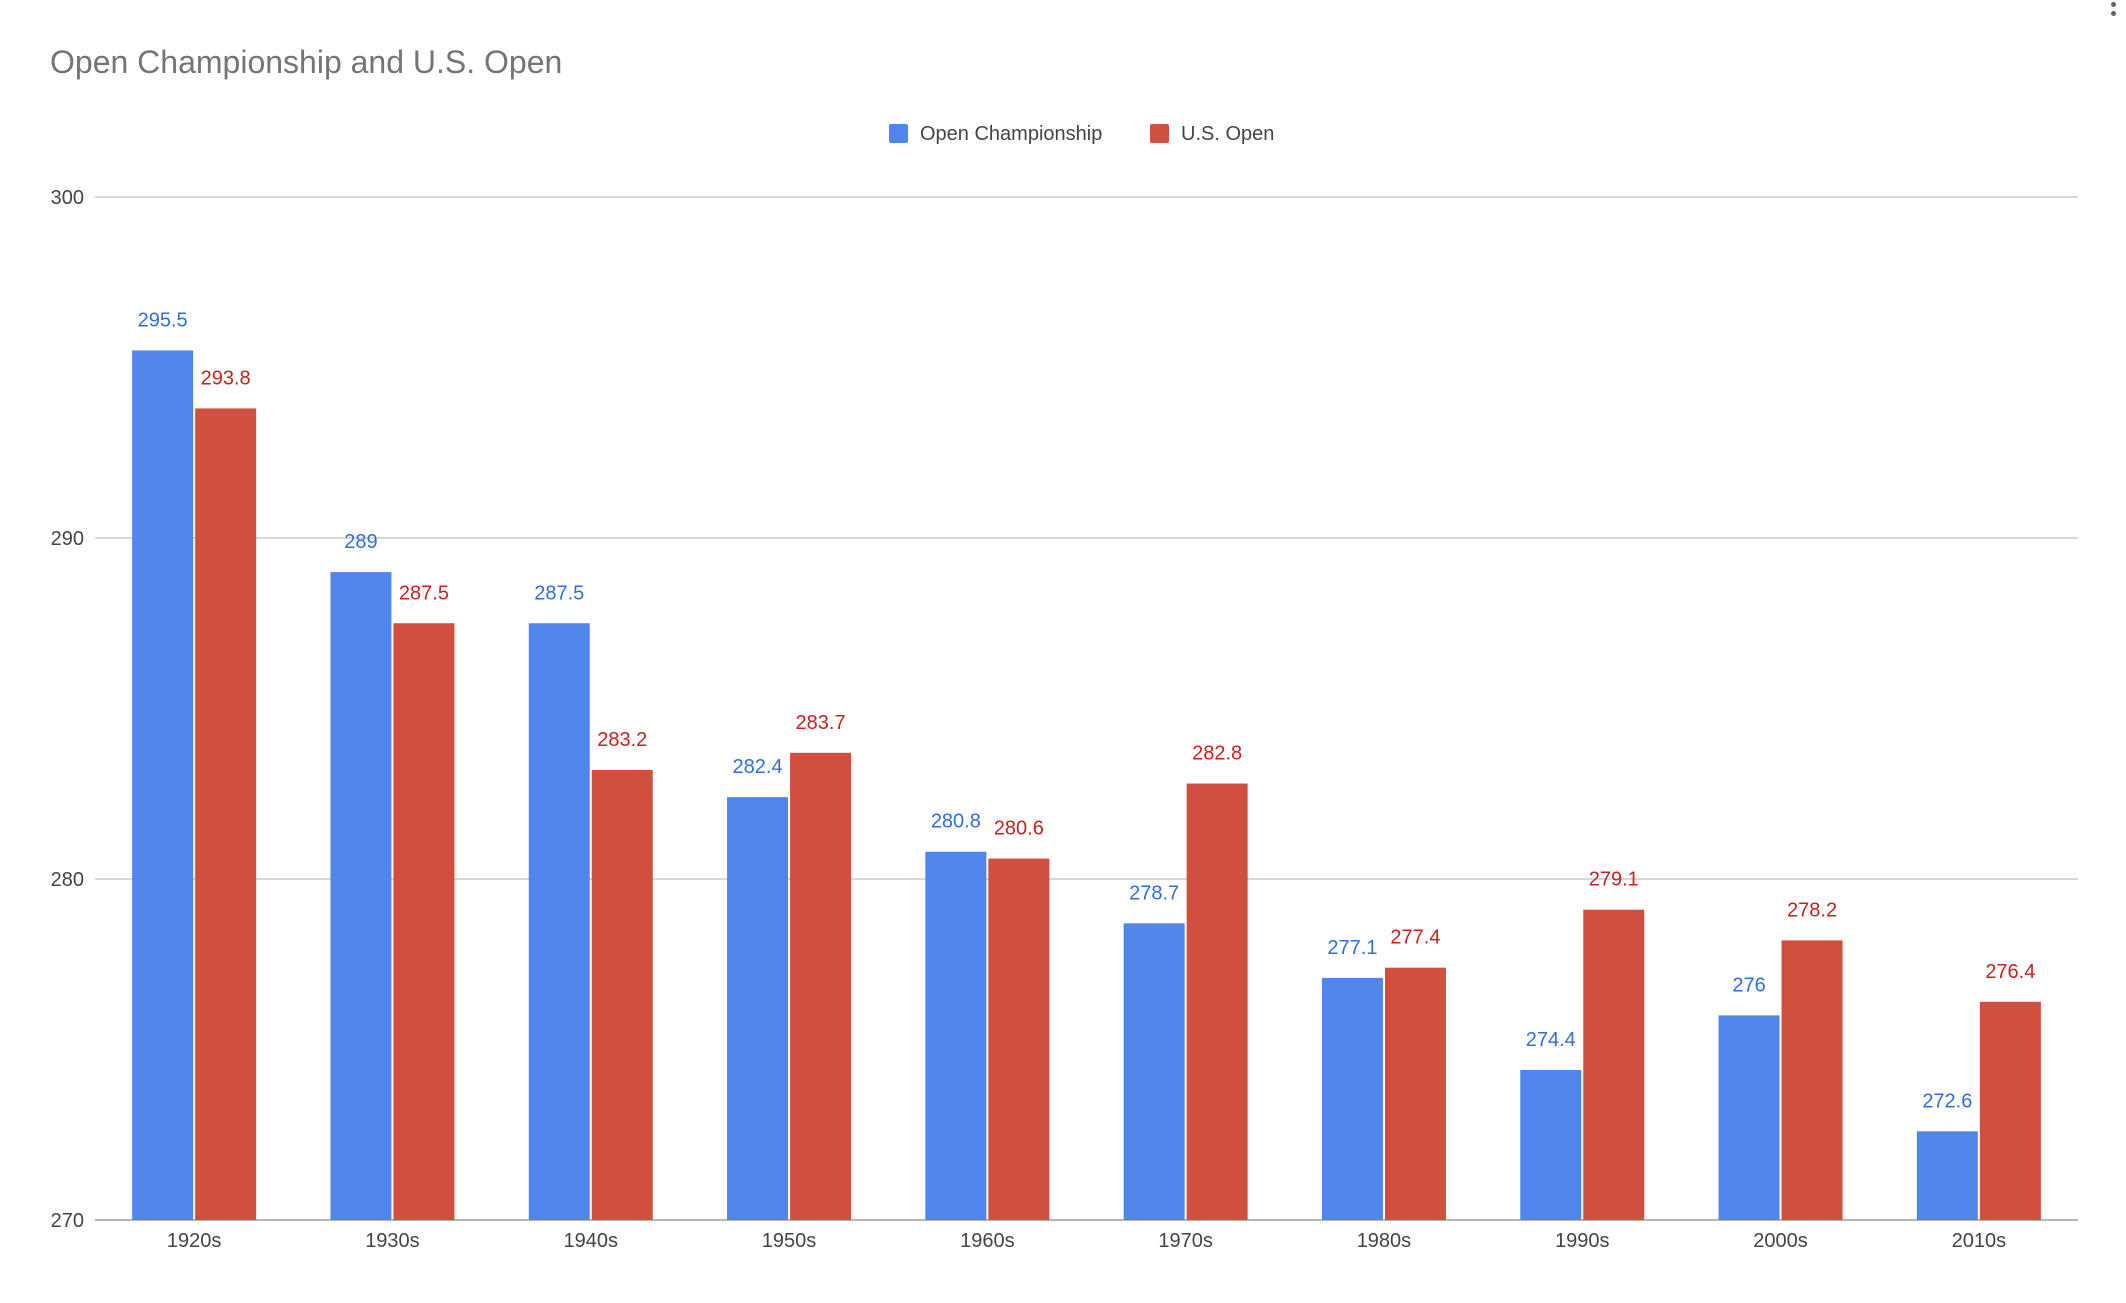  I want to click on data-label: 279.1, so click(1614, 880).